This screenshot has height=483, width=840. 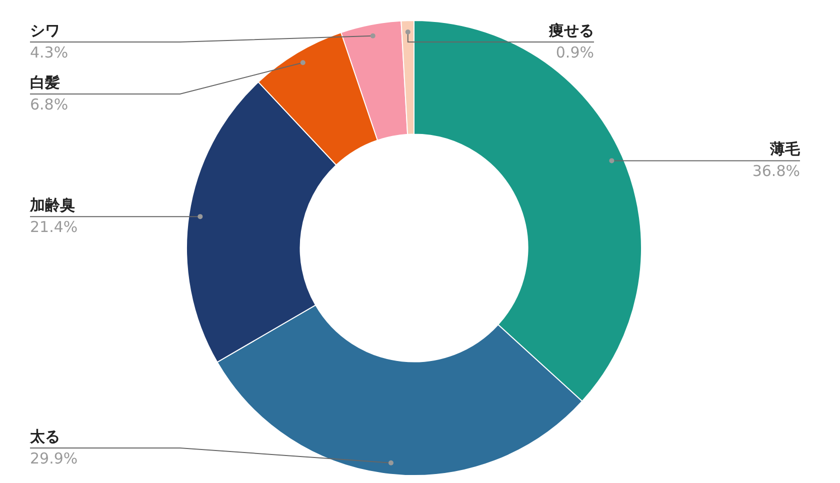 I want to click on data-label: 29.9%, so click(x=54, y=458).